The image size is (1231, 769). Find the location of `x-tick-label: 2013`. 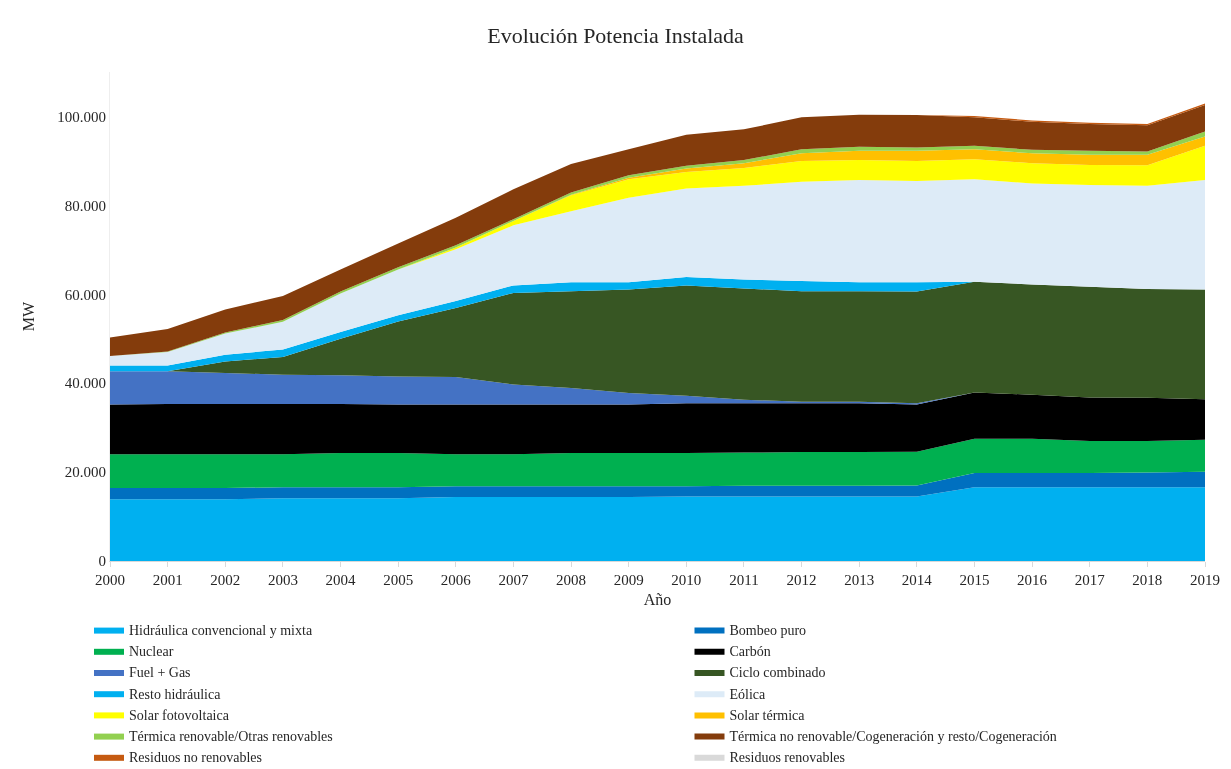

x-tick-label: 2013 is located at coordinates (859, 580).